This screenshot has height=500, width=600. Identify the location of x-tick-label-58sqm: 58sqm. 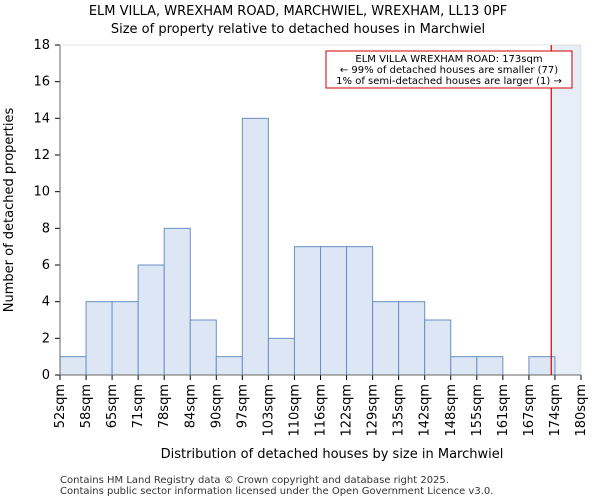
(86, 406).